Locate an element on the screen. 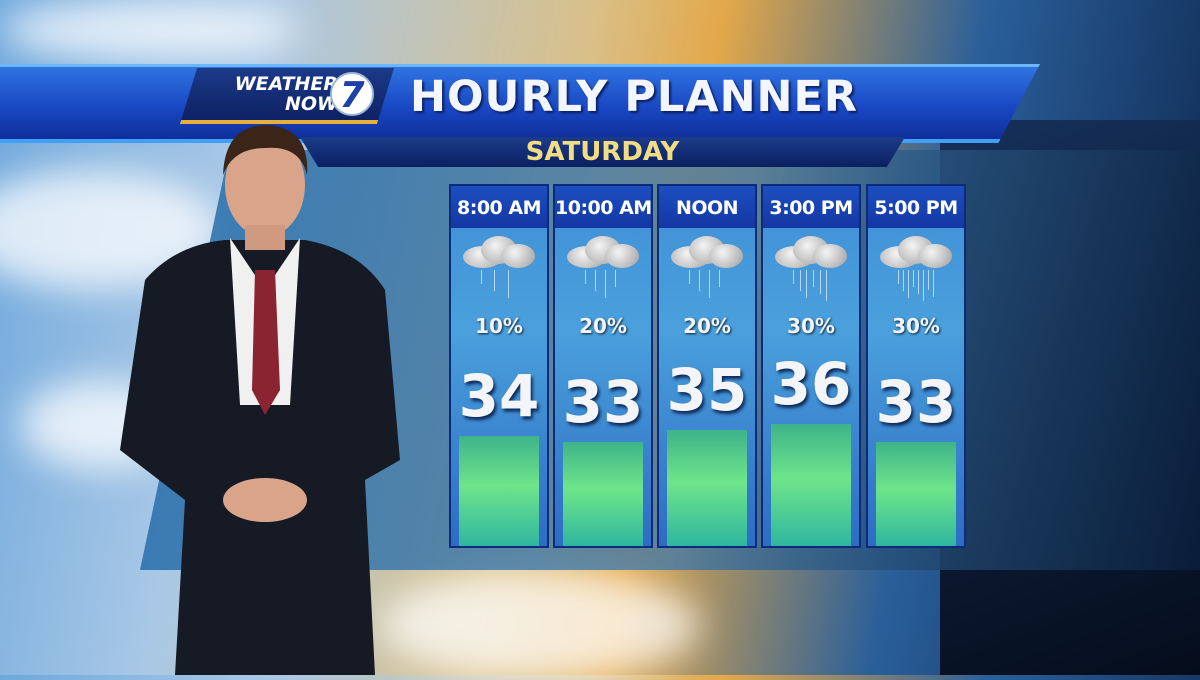  forecast-column: 10:00 AM 20% 33 is located at coordinates (603, 366).